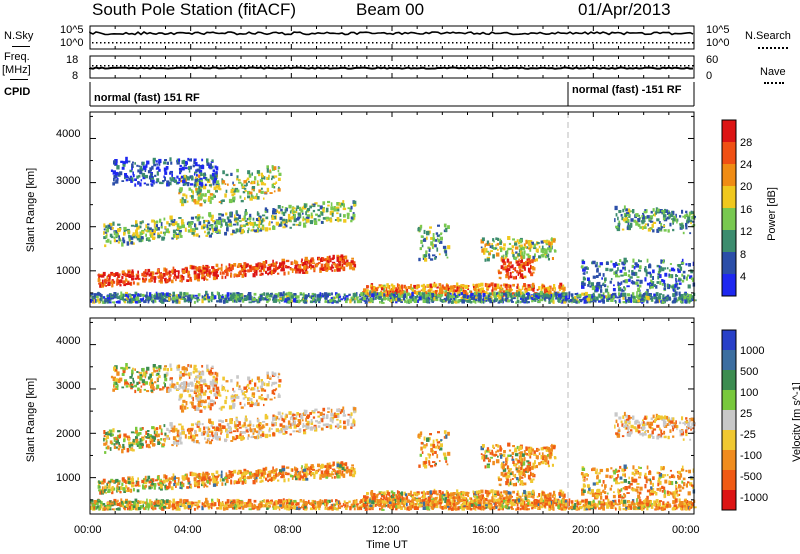 This screenshot has height=554, width=800. I want to click on station-title: South Pole Station (fitACF), so click(194, 9).